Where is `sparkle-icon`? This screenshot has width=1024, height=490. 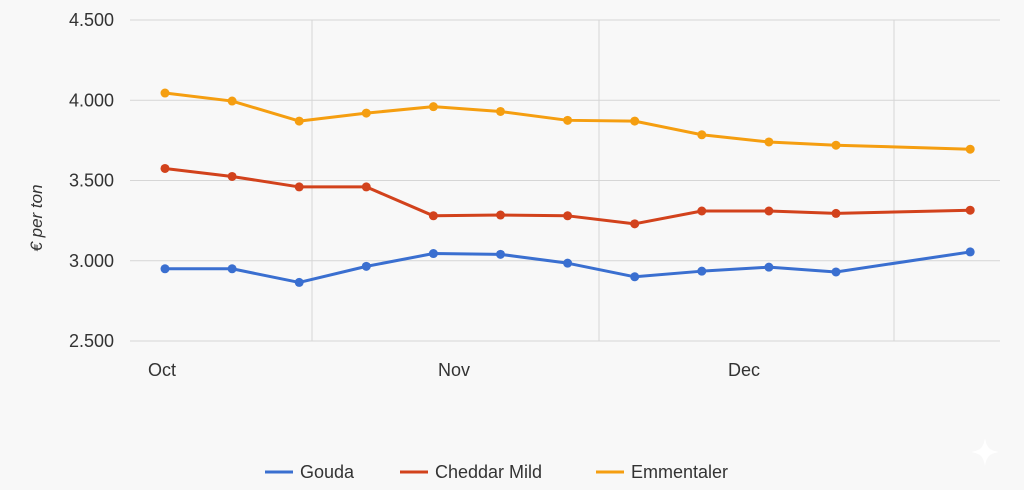 sparkle-icon is located at coordinates (985, 452).